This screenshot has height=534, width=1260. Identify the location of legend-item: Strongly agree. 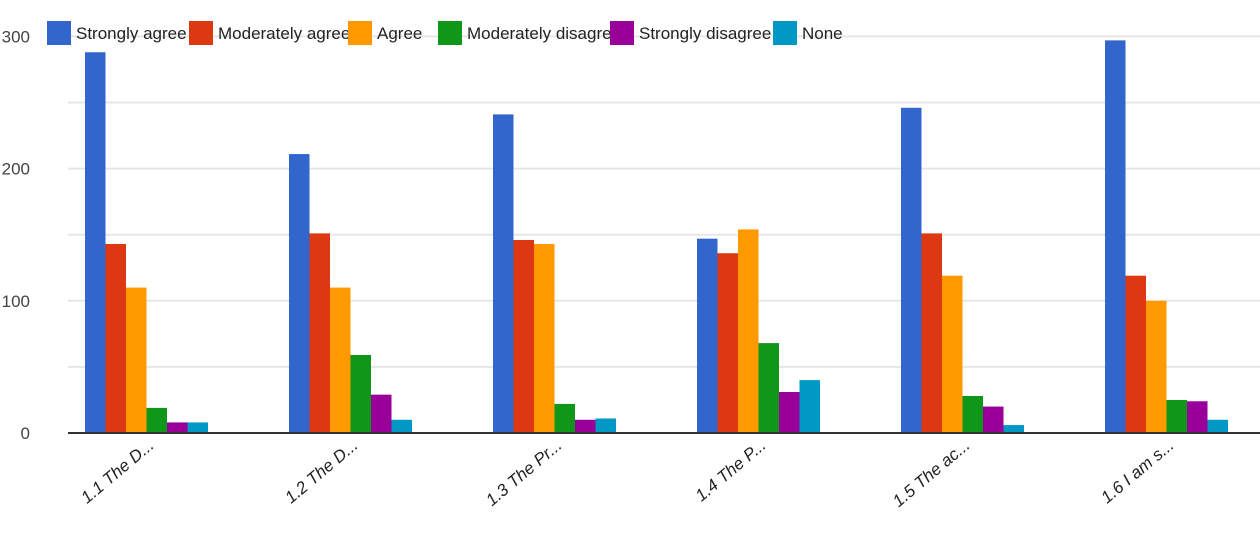
(117, 33).